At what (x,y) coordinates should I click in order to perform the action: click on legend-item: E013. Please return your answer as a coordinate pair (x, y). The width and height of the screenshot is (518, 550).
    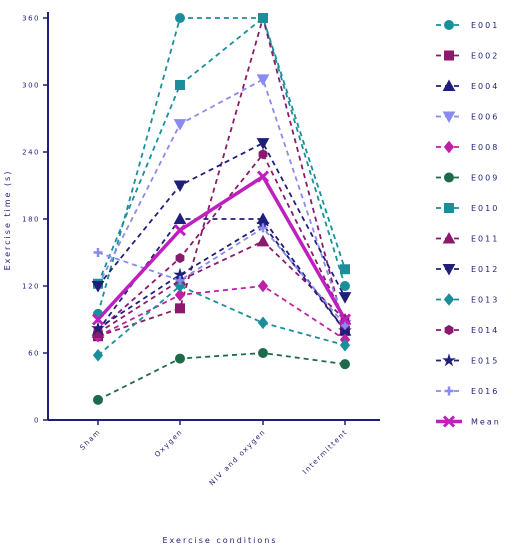
    Looking at the image, I should click on (467, 299).